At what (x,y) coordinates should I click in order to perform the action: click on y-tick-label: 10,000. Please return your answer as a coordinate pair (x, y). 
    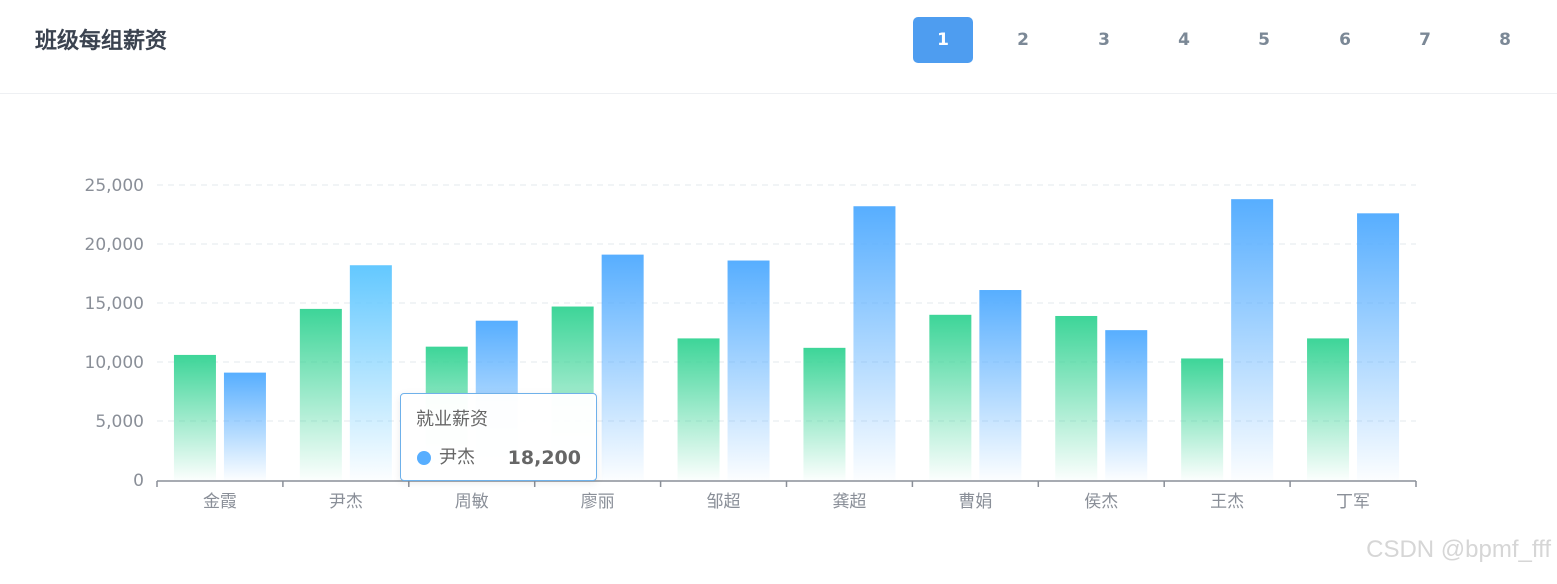
    Looking at the image, I should click on (114, 363).